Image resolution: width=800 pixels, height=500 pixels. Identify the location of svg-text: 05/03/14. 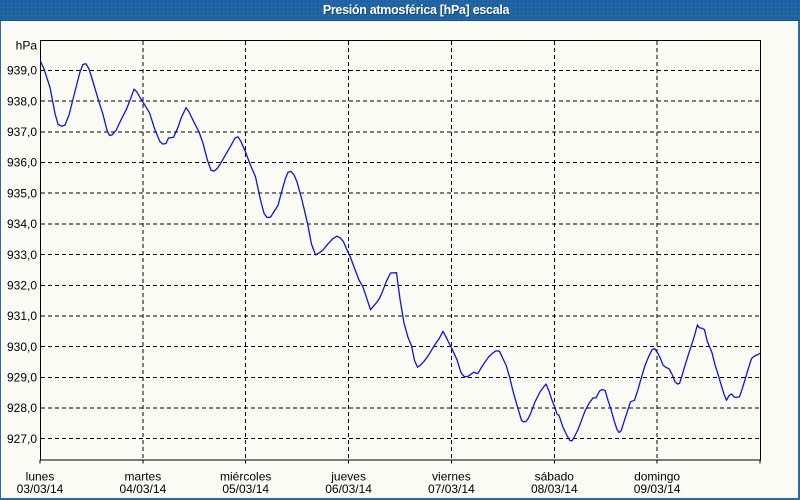
(245, 489).